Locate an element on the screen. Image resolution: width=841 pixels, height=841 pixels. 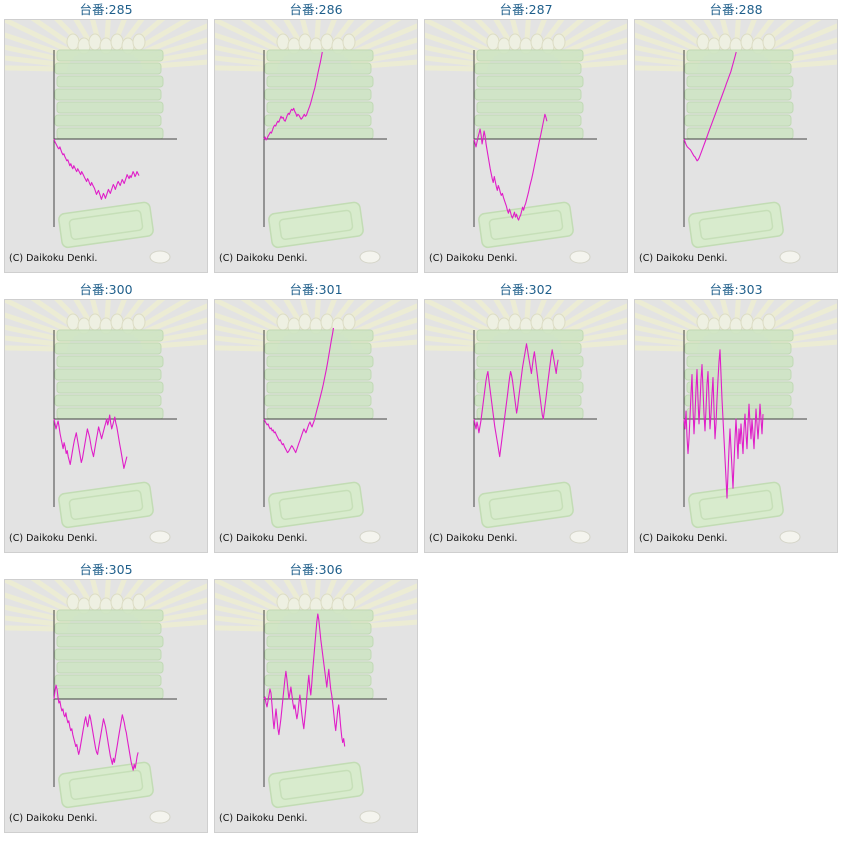
machine-number-title: 台番:301 is located at coordinates (316, 289).